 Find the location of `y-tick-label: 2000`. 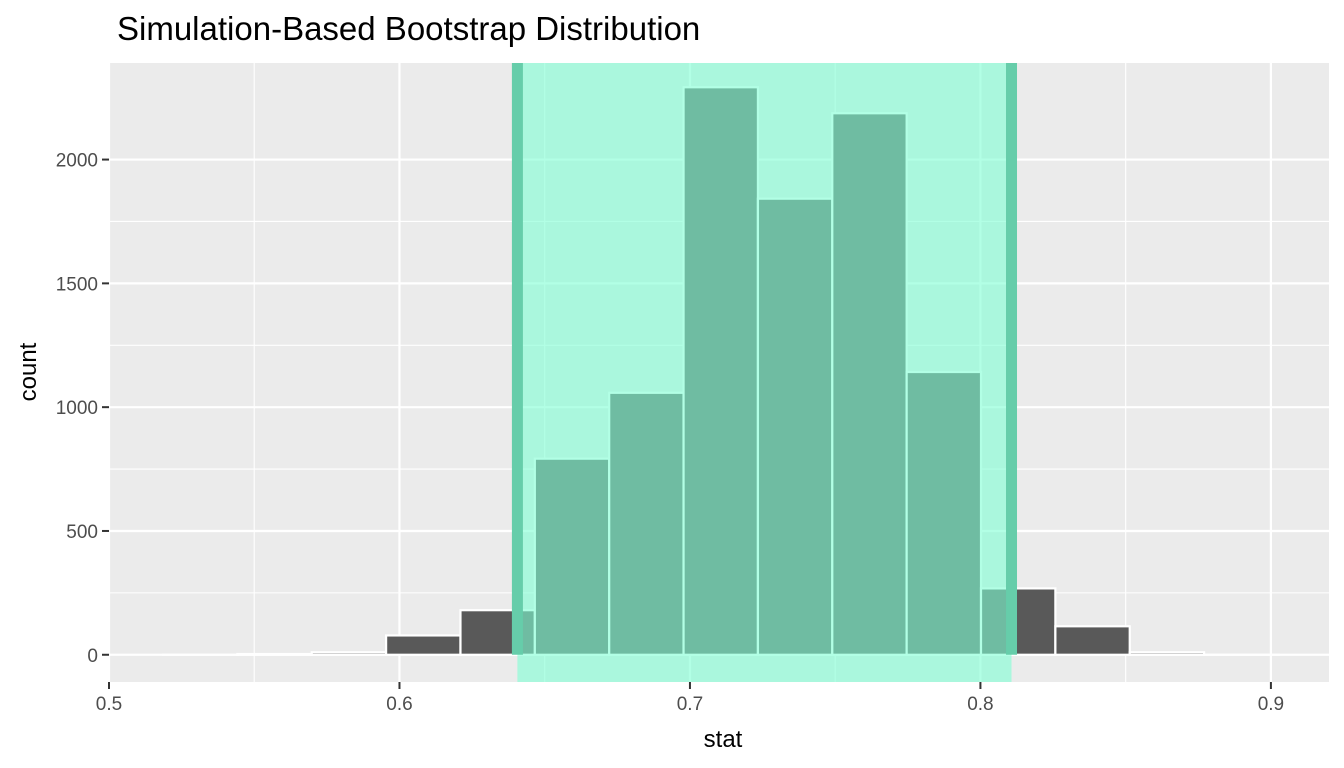

y-tick-label: 2000 is located at coordinates (77, 161).